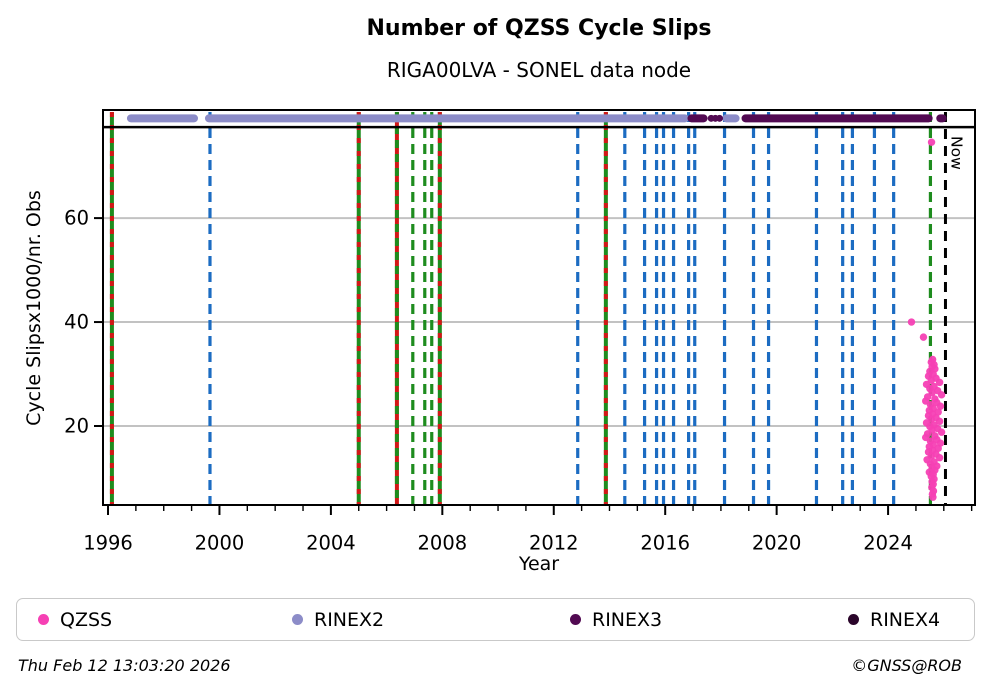 Image resolution: width=992 pixels, height=699 pixels. Describe the element at coordinates (331, 542) in the screenshot. I see `x-tick-label: 2004` at that location.